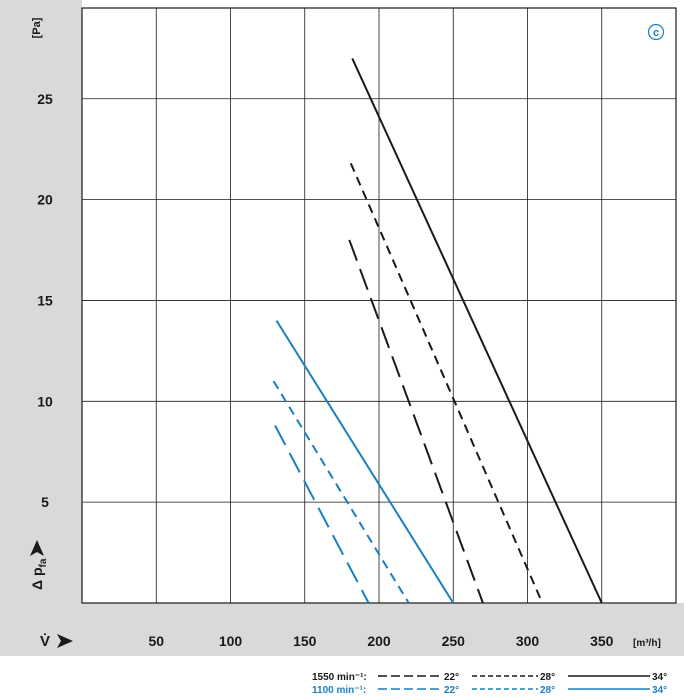 Image resolution: width=684 pixels, height=699 pixels. I want to click on badge-circle, so click(656, 32).